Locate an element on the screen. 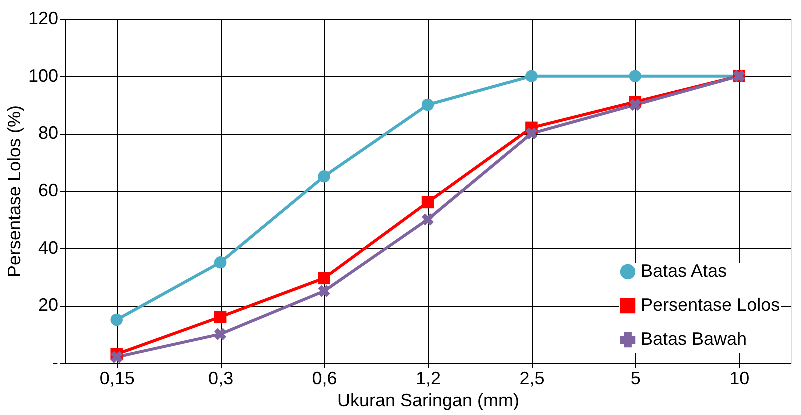  legend-label: Batas Atas is located at coordinates (684, 271).